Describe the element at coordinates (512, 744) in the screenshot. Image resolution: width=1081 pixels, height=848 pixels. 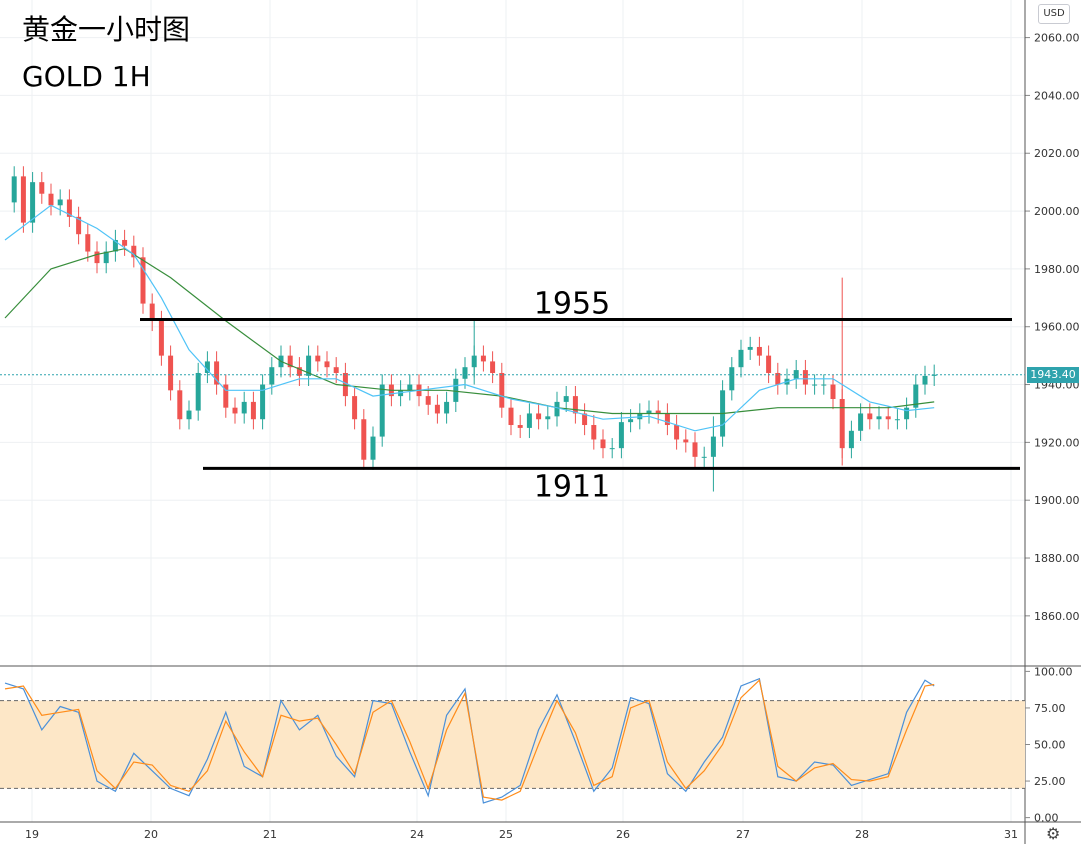
I see `oscillator-band` at that location.